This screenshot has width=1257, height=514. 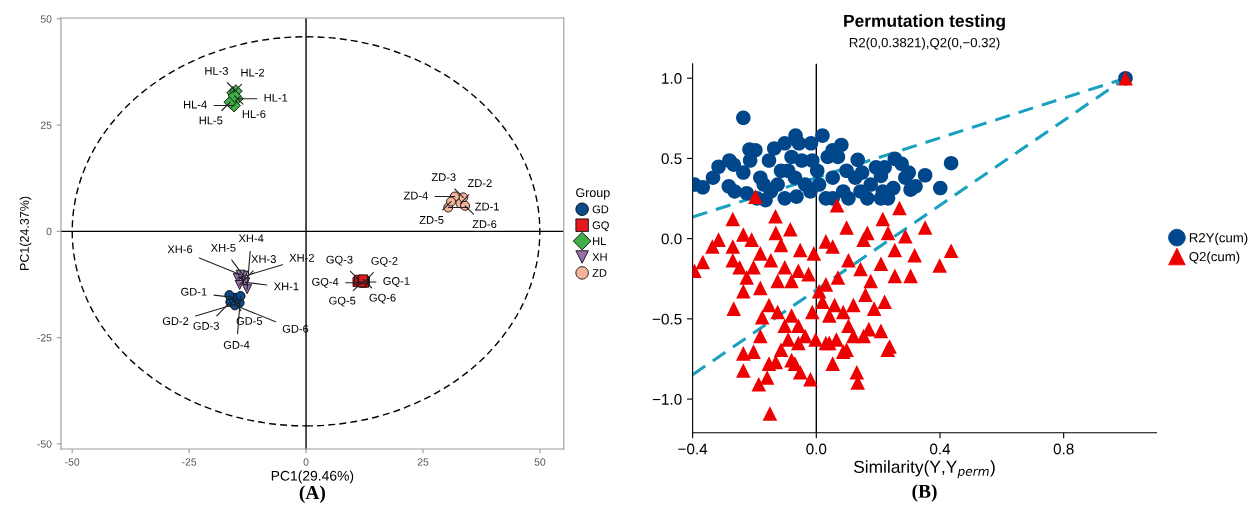 What do you see at coordinates (672, 78) in the screenshot?
I see `y-tick-label: 1.0` at bounding box center [672, 78].